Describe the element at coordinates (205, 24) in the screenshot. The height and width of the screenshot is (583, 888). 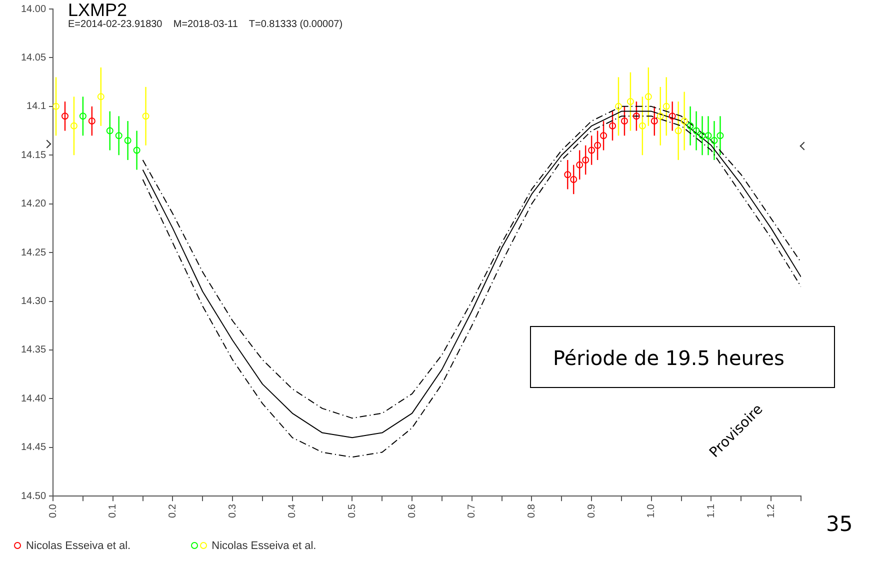
I see `text: E=2014-02-23.91830 M=2018-03-11 T=0.81333 (0.00007)` at that location.